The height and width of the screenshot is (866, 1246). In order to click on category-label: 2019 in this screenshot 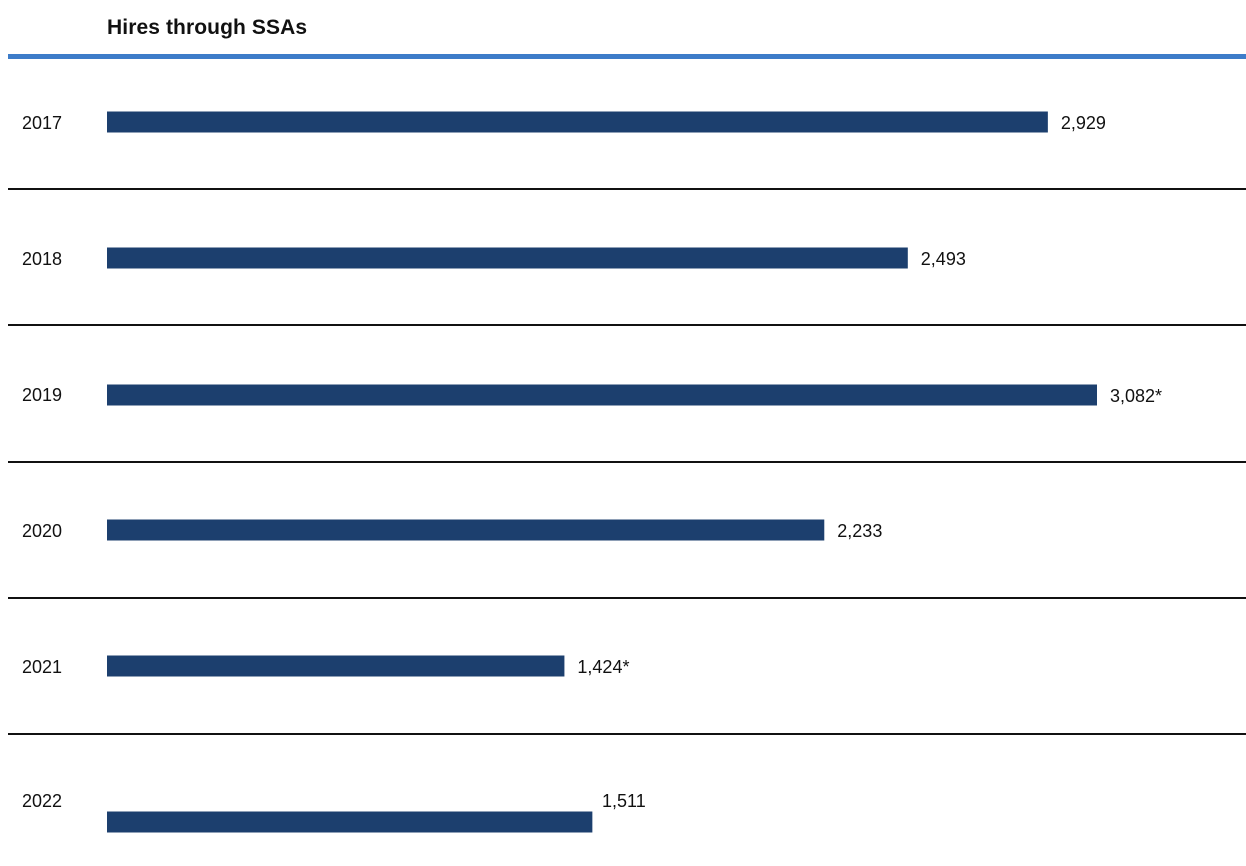, I will do `click(42, 395)`.